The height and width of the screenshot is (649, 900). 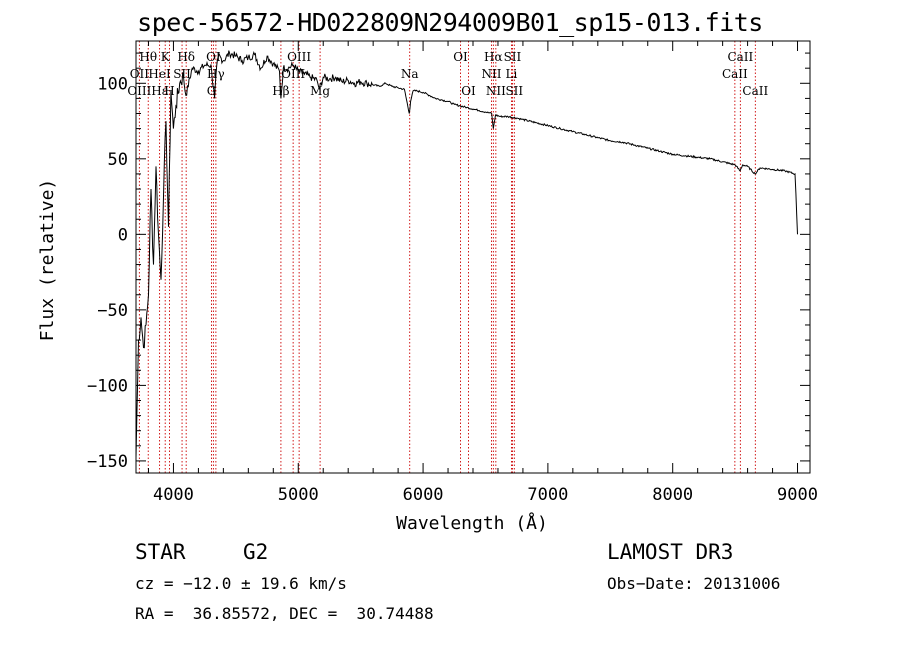 I want to click on x-tick-label: 7000, so click(x=547, y=495).